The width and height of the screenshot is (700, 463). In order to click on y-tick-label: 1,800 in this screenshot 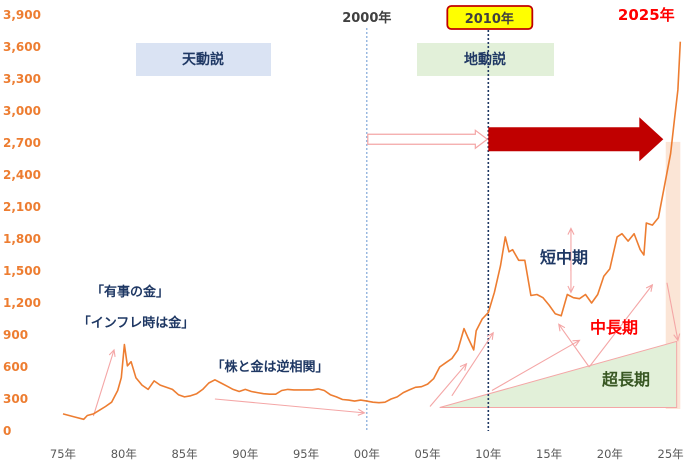, I will do `click(22, 239)`.